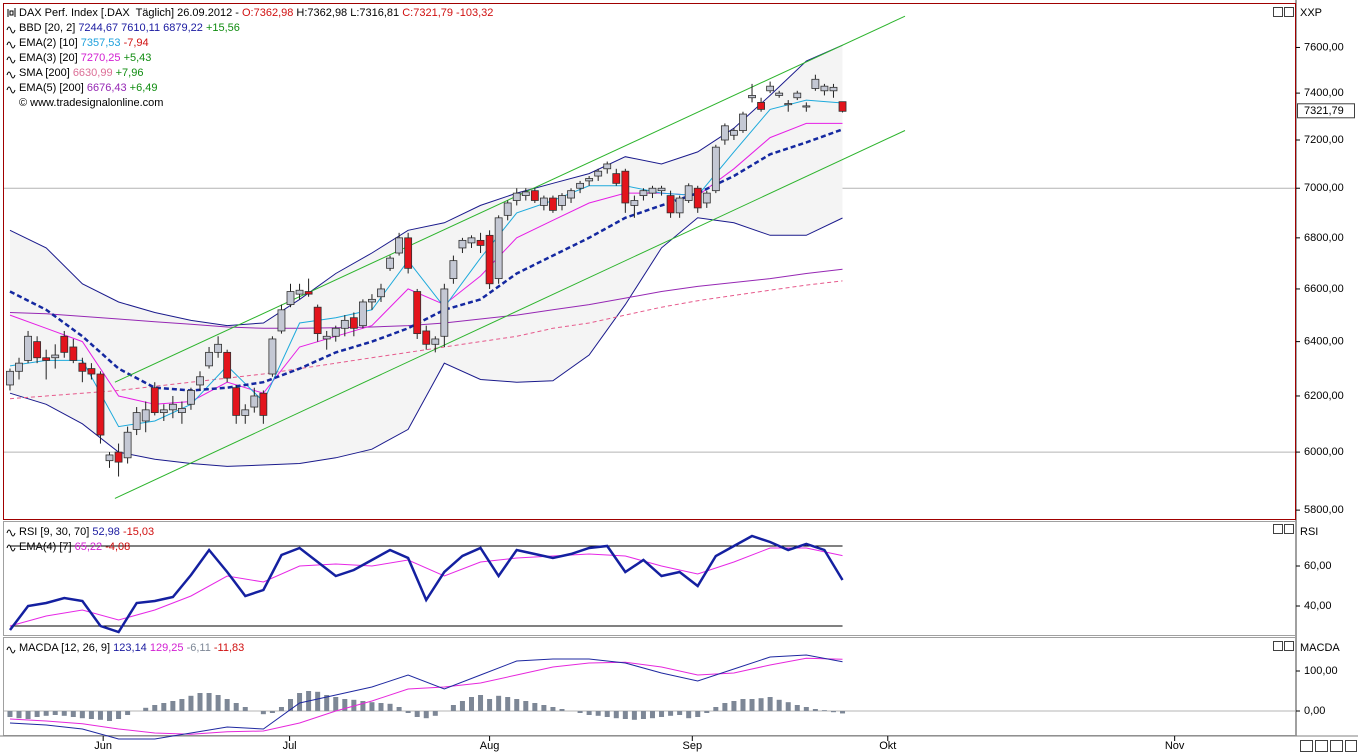 The image size is (1358, 756). I want to click on legend-part: +15,56, so click(221, 28).